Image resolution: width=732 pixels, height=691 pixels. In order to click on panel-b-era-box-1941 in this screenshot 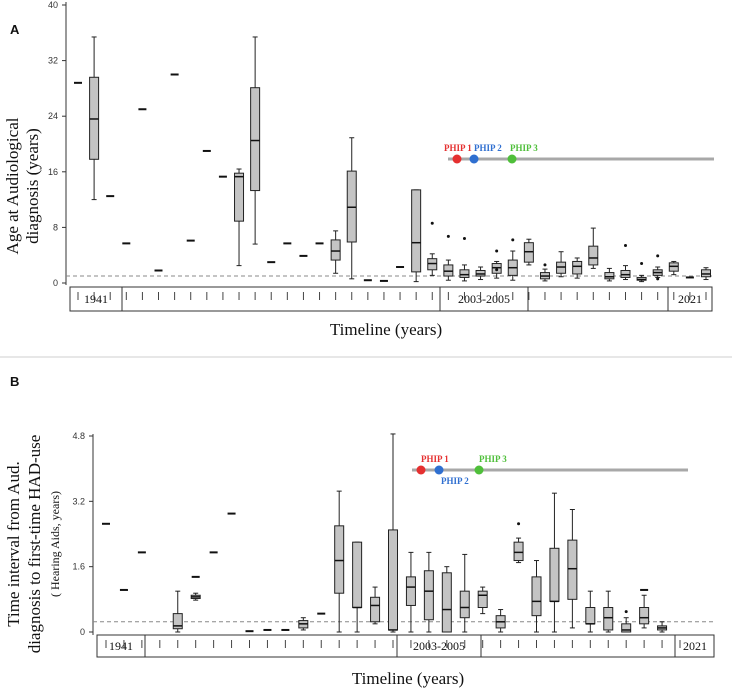, I will do `click(121, 646)`.